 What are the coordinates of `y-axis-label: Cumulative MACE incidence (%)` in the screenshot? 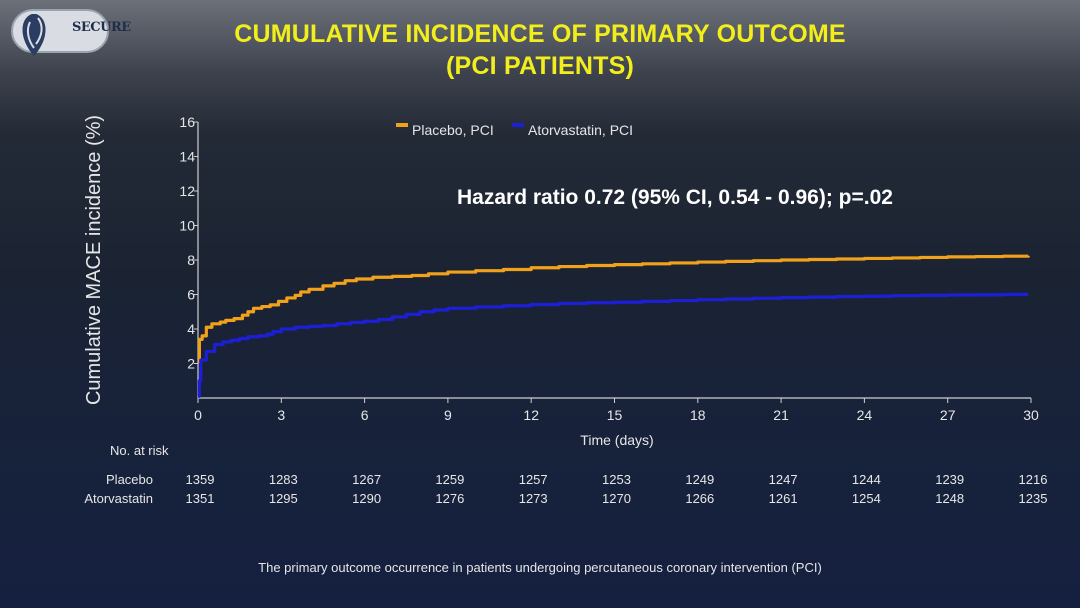 It's located at (94, 260).